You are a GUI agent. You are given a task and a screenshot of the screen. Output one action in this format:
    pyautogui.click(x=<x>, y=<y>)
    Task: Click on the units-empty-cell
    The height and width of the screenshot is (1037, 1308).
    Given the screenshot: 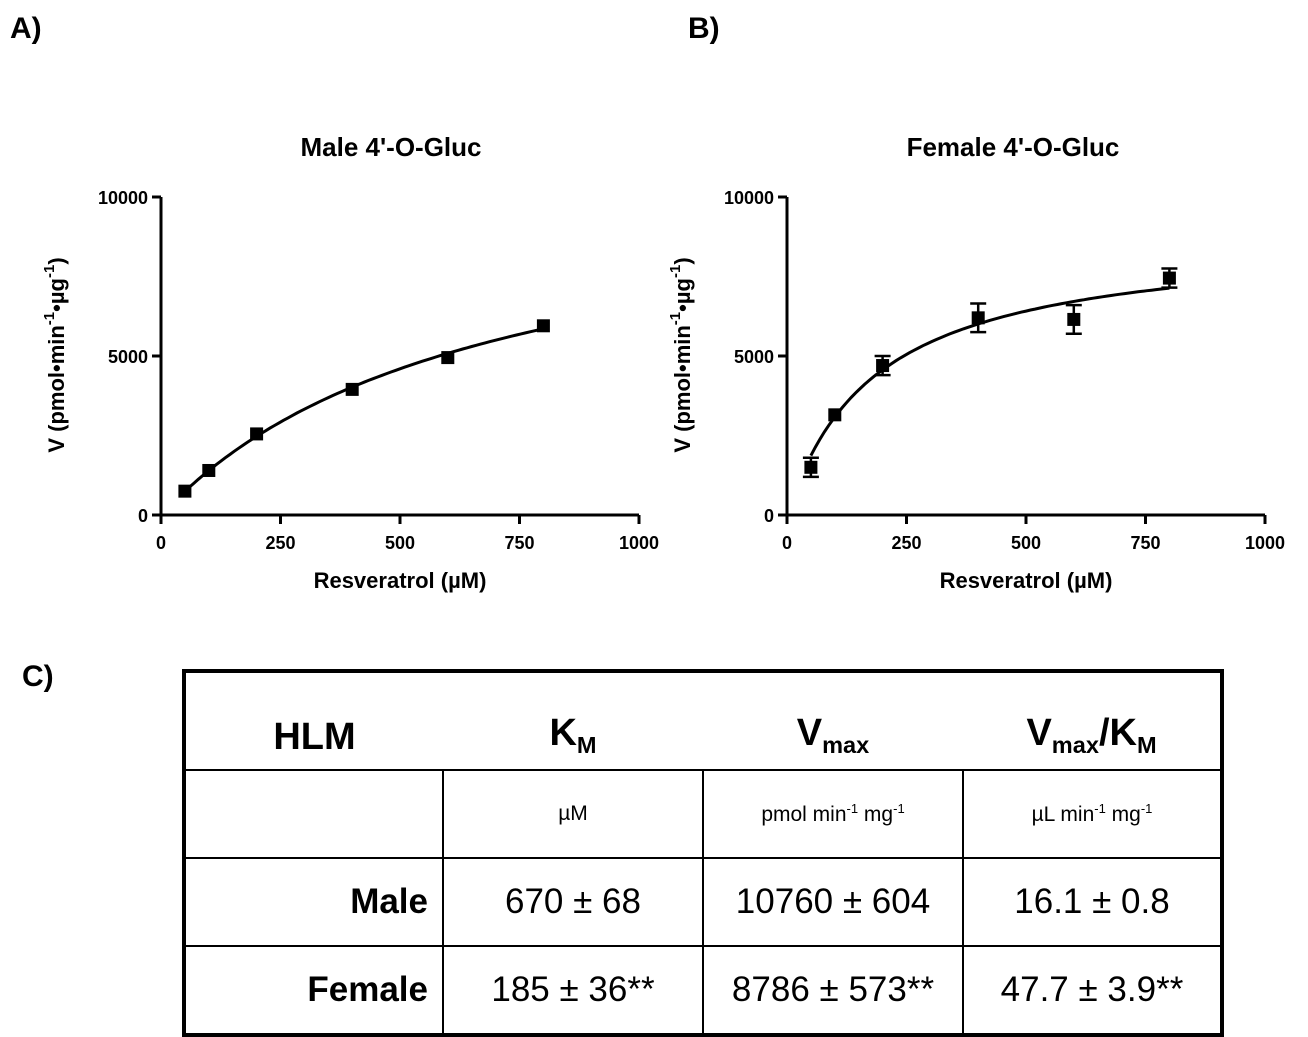 What is the action you would take?
    pyautogui.click(x=313, y=814)
    